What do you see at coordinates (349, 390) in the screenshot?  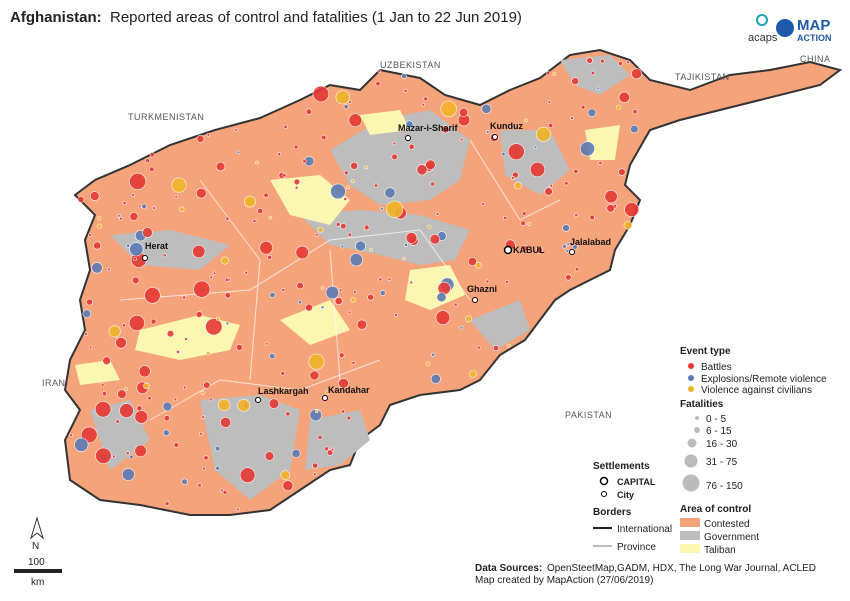 I see `city-label: Kandahar` at bounding box center [349, 390].